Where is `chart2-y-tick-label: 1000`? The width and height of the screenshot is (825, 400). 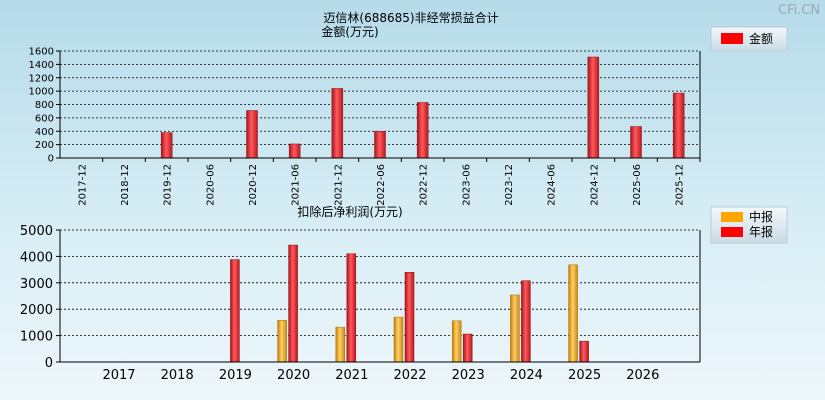 chart2-y-tick-label: 1000 is located at coordinates (36, 337).